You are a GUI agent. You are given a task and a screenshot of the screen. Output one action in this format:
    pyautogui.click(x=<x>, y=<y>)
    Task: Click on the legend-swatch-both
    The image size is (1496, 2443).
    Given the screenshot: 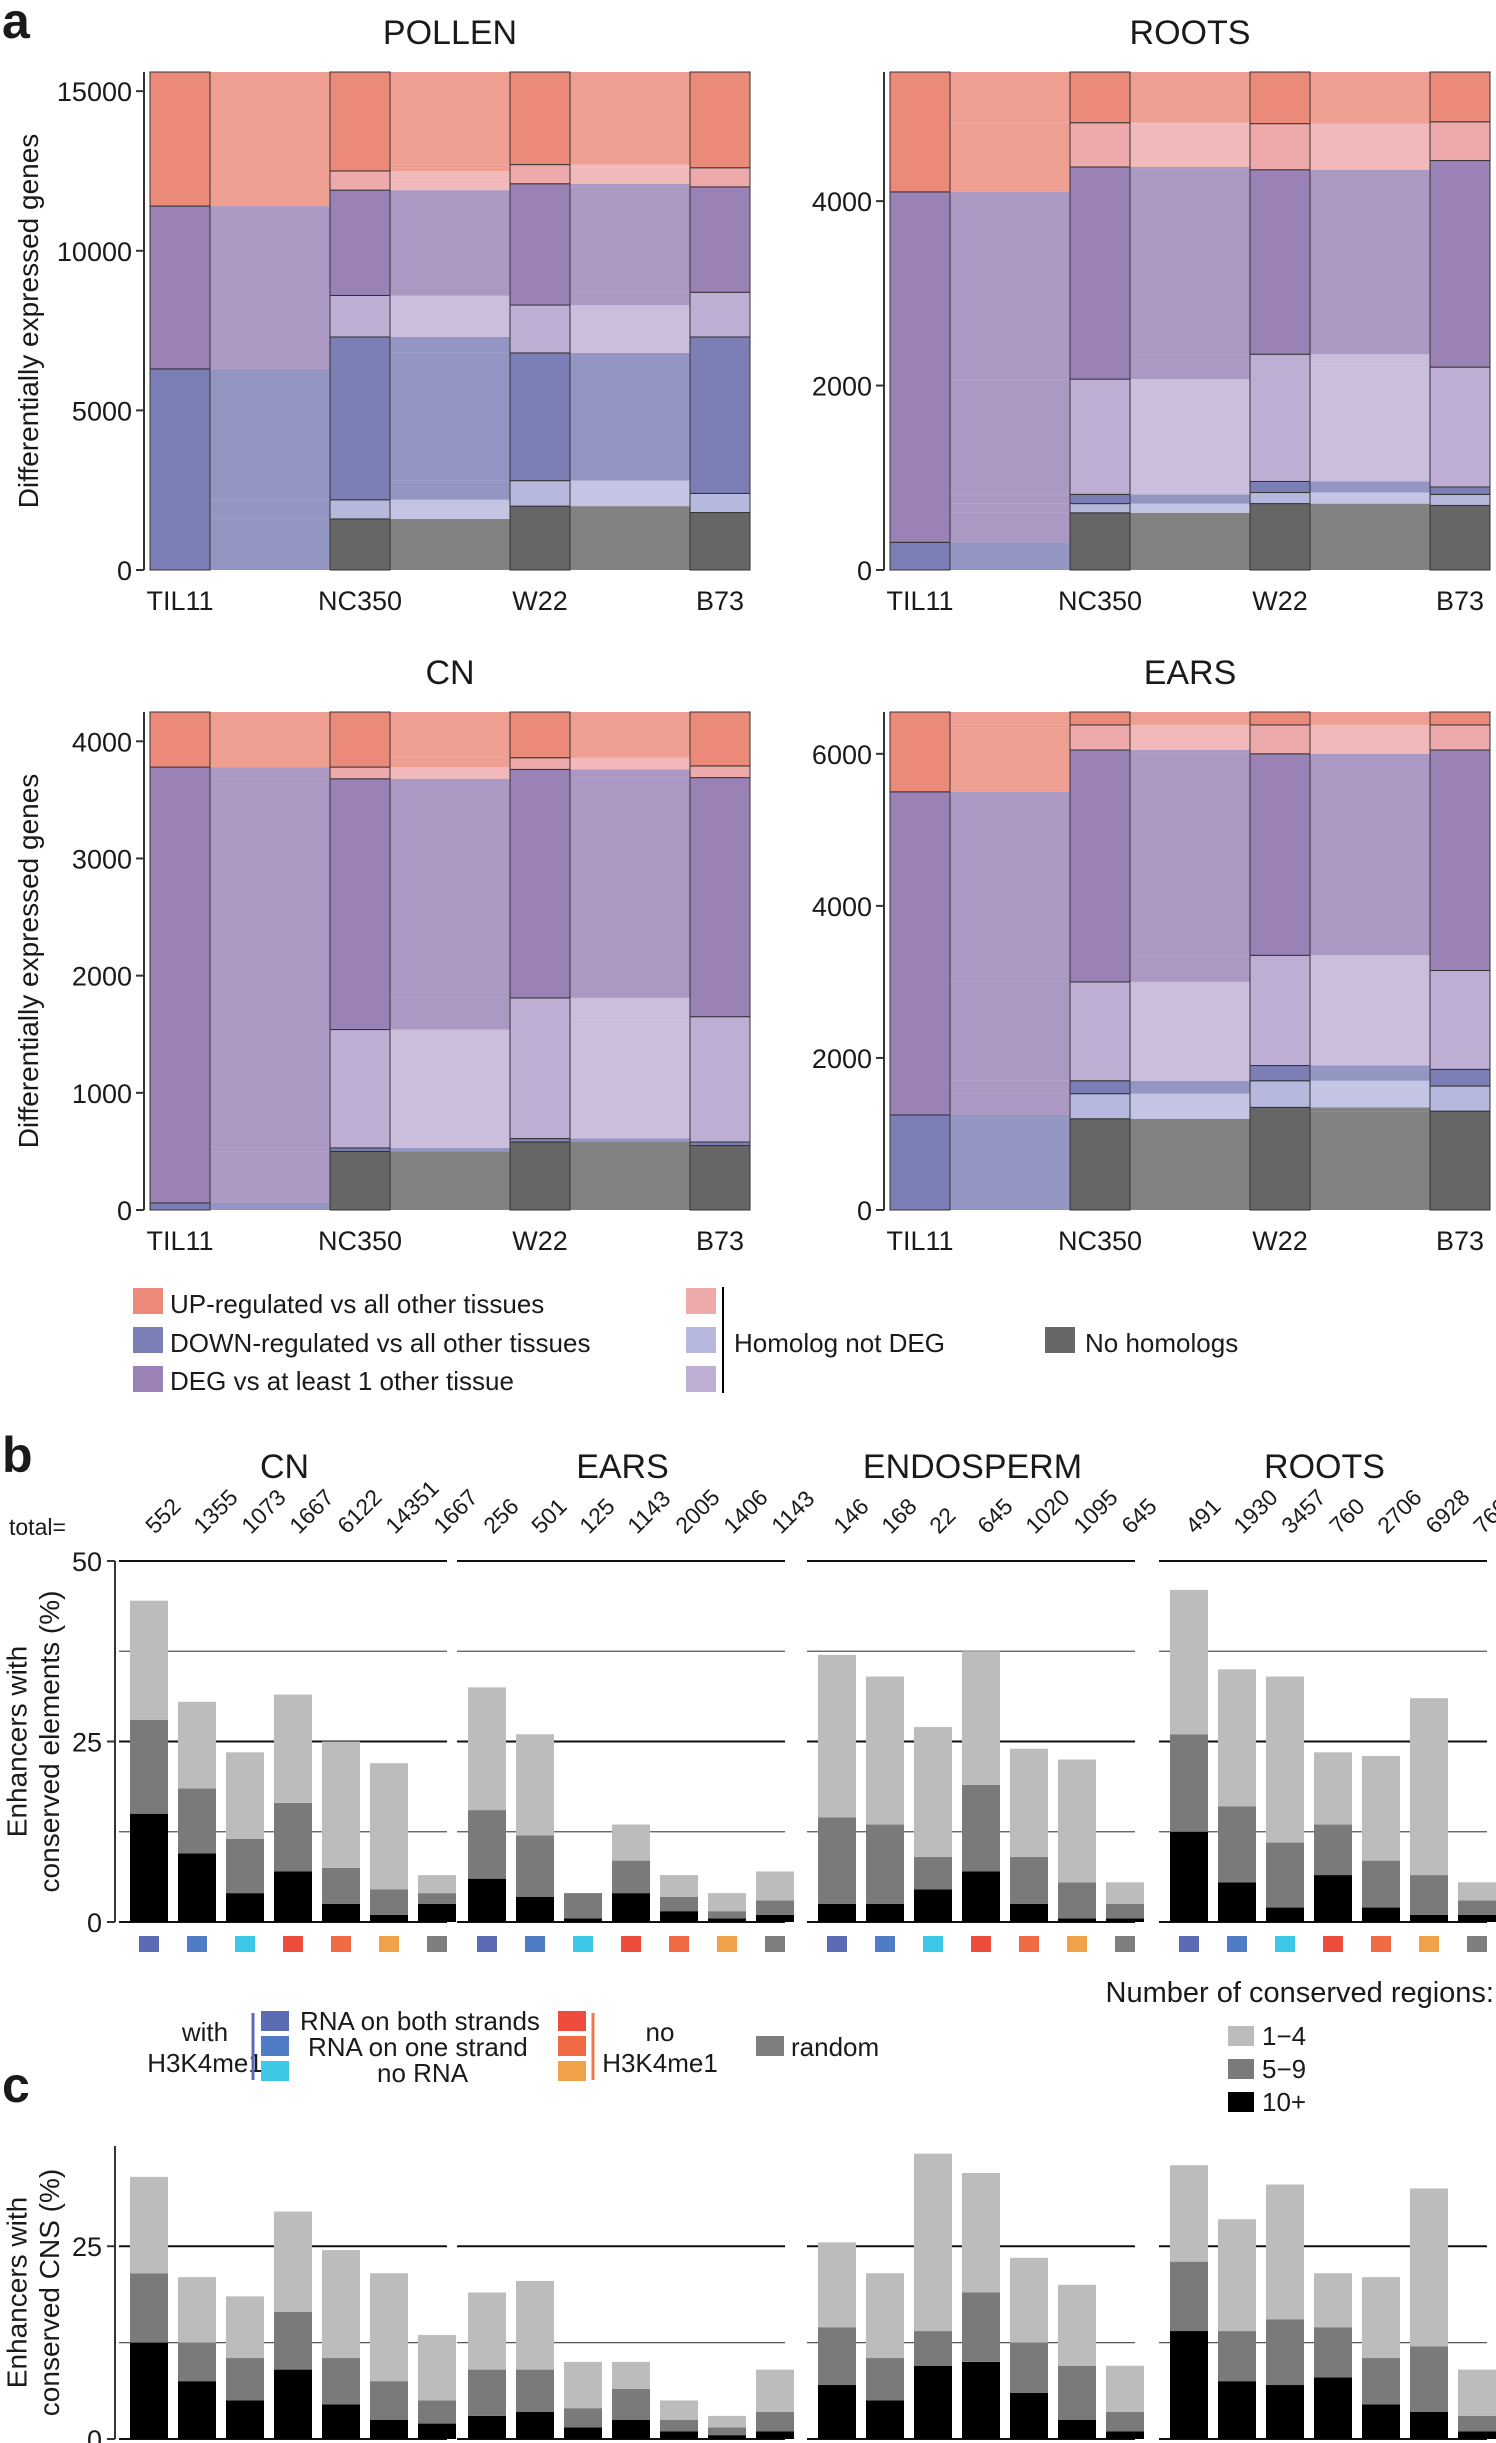 What is the action you would take?
    pyautogui.click(x=275, y=2021)
    